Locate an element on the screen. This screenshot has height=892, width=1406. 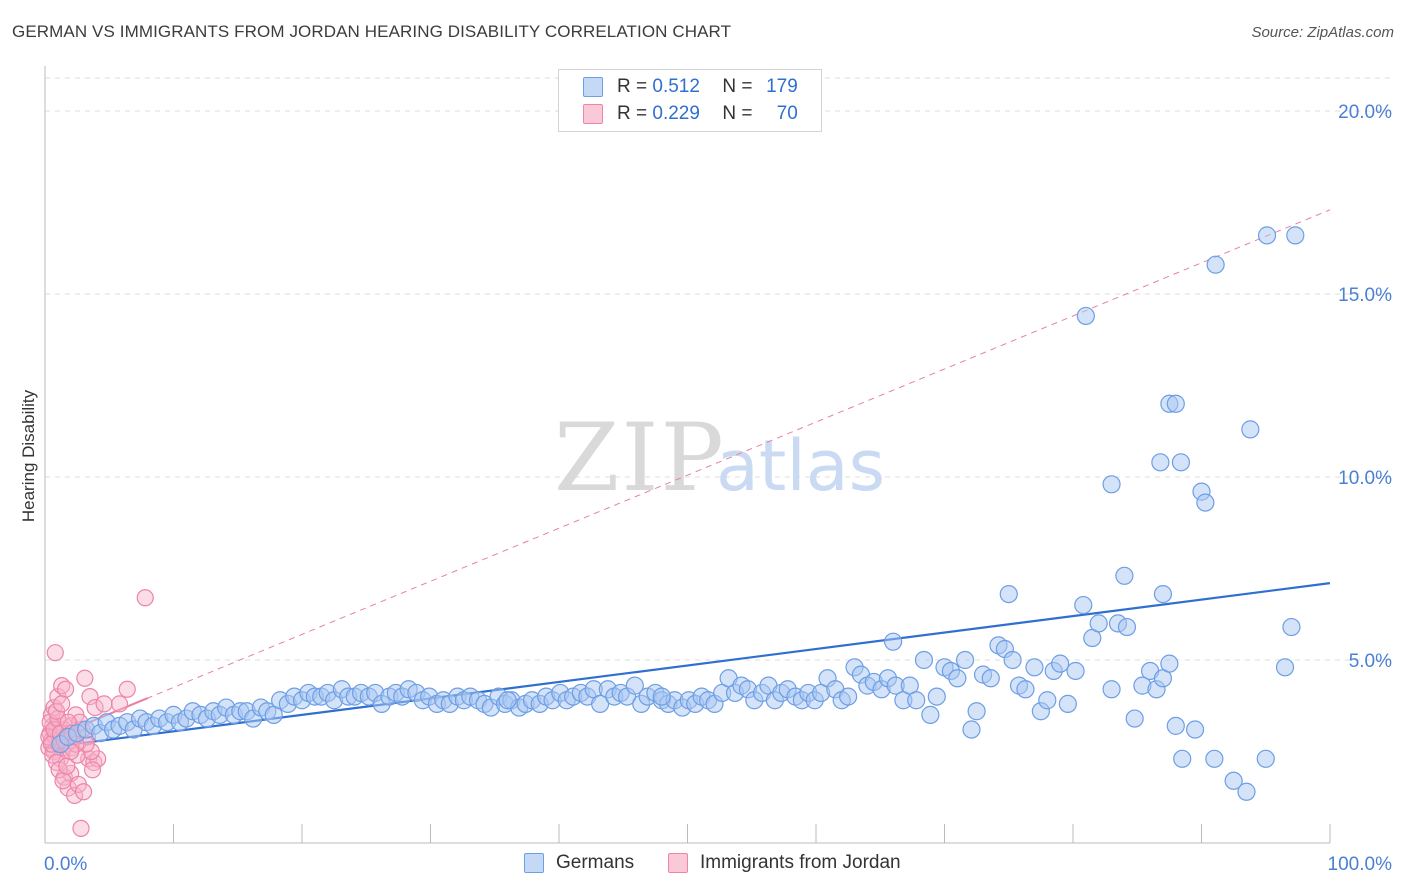
legend-label-jordan: Immigrants from Jordan is located at coordinates (800, 862).